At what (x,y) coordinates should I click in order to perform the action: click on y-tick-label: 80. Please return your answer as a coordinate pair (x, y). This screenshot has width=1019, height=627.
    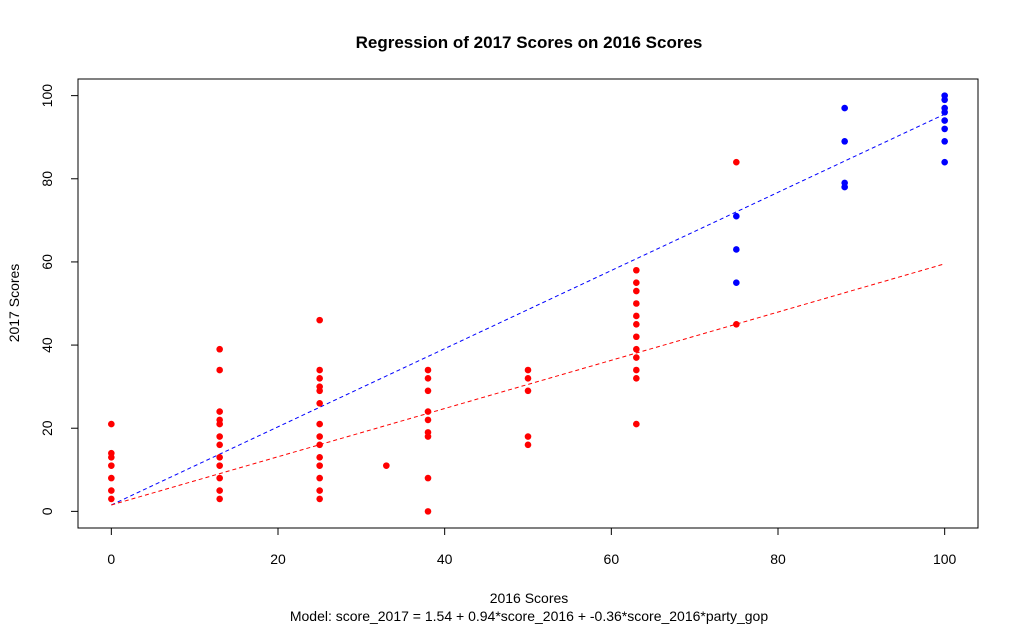
    Looking at the image, I should click on (47, 179).